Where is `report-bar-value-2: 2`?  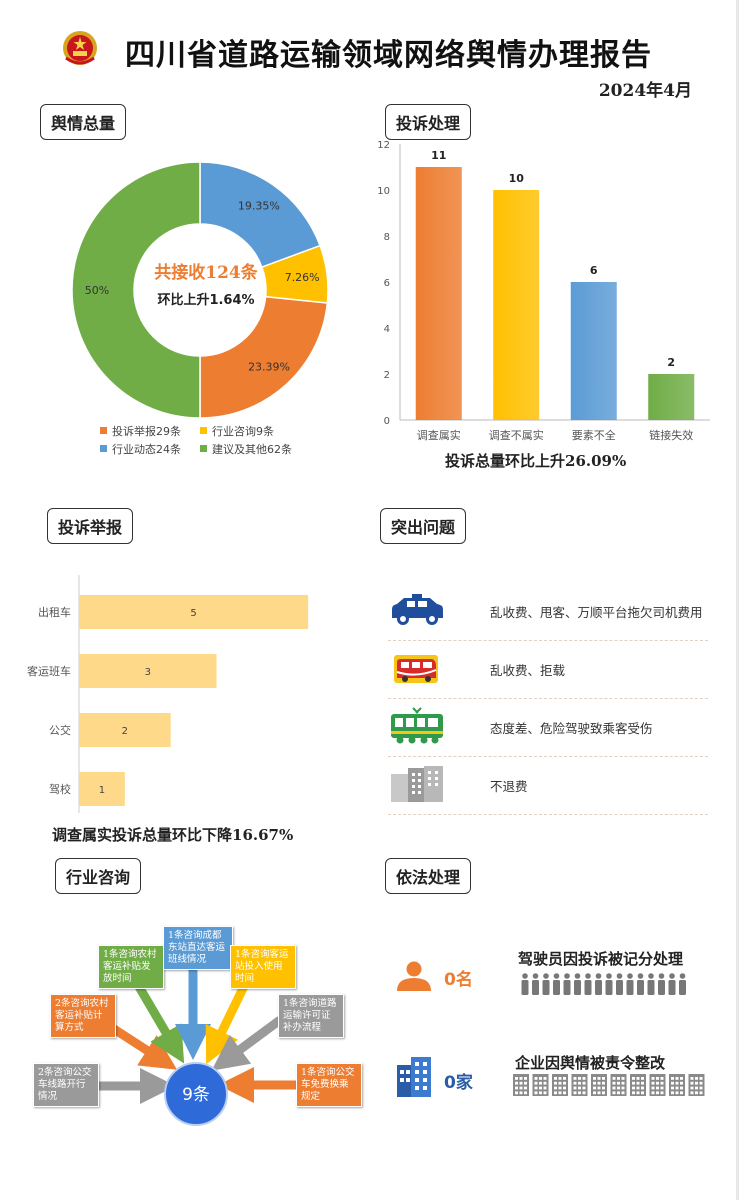 report-bar-value-2: 2 is located at coordinates (125, 731).